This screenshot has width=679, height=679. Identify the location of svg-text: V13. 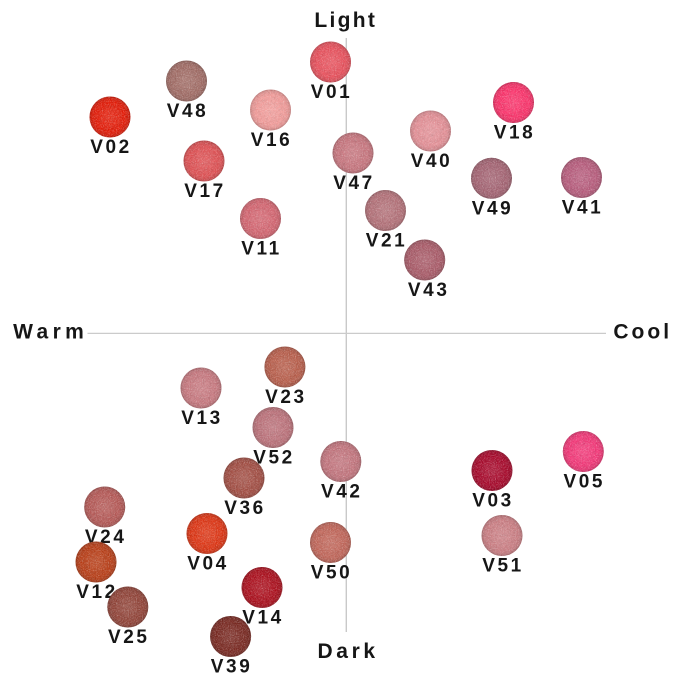
(202, 418).